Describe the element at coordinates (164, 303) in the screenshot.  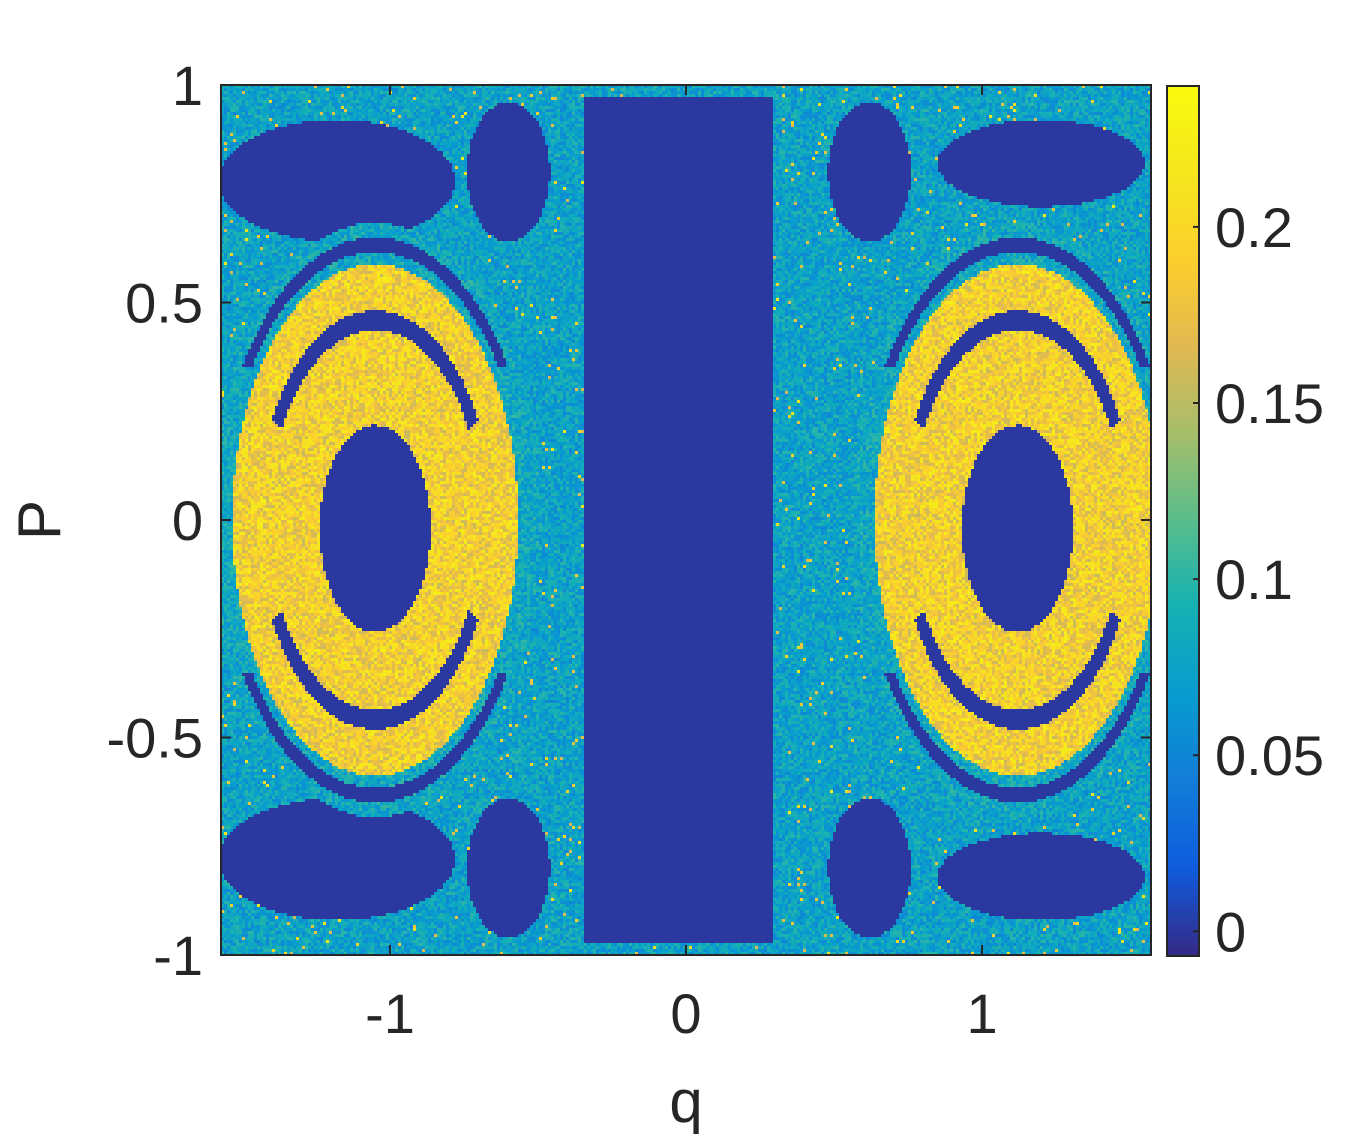
I see `y-tick-label: 0.5` at that location.